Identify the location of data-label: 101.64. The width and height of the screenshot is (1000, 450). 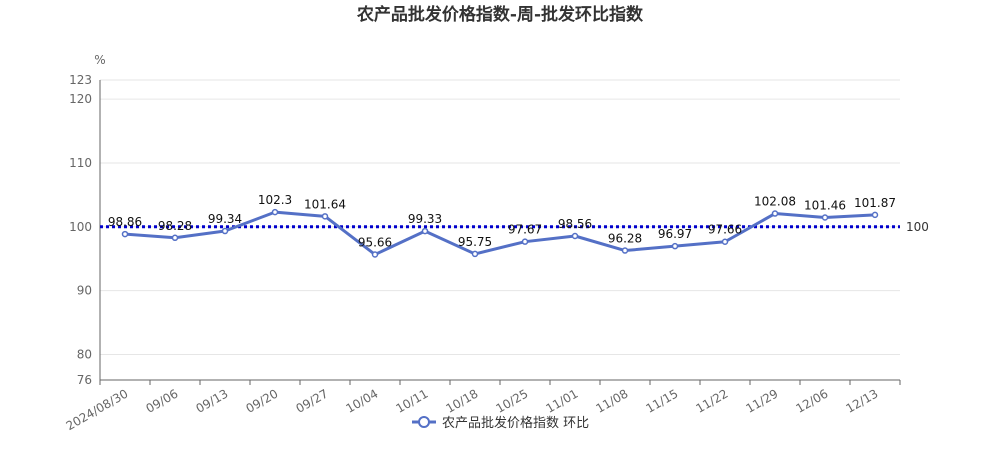
(325, 204).